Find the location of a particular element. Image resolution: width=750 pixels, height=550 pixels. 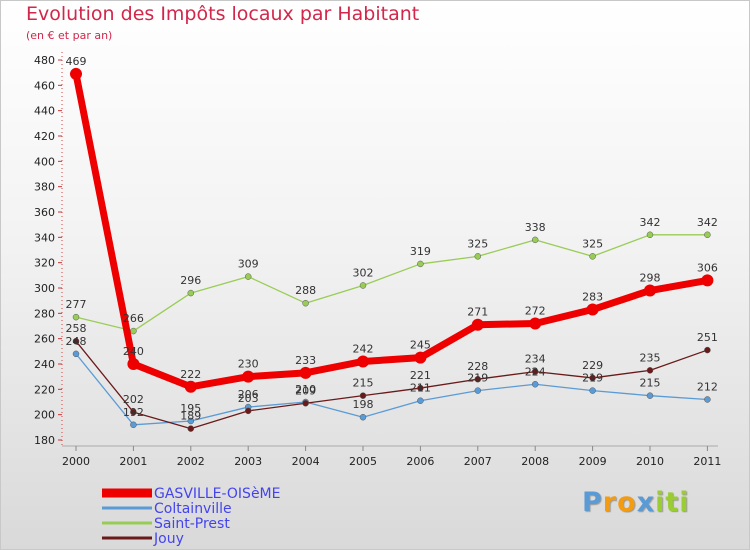

data-label: 212 is located at coordinates (707, 386).